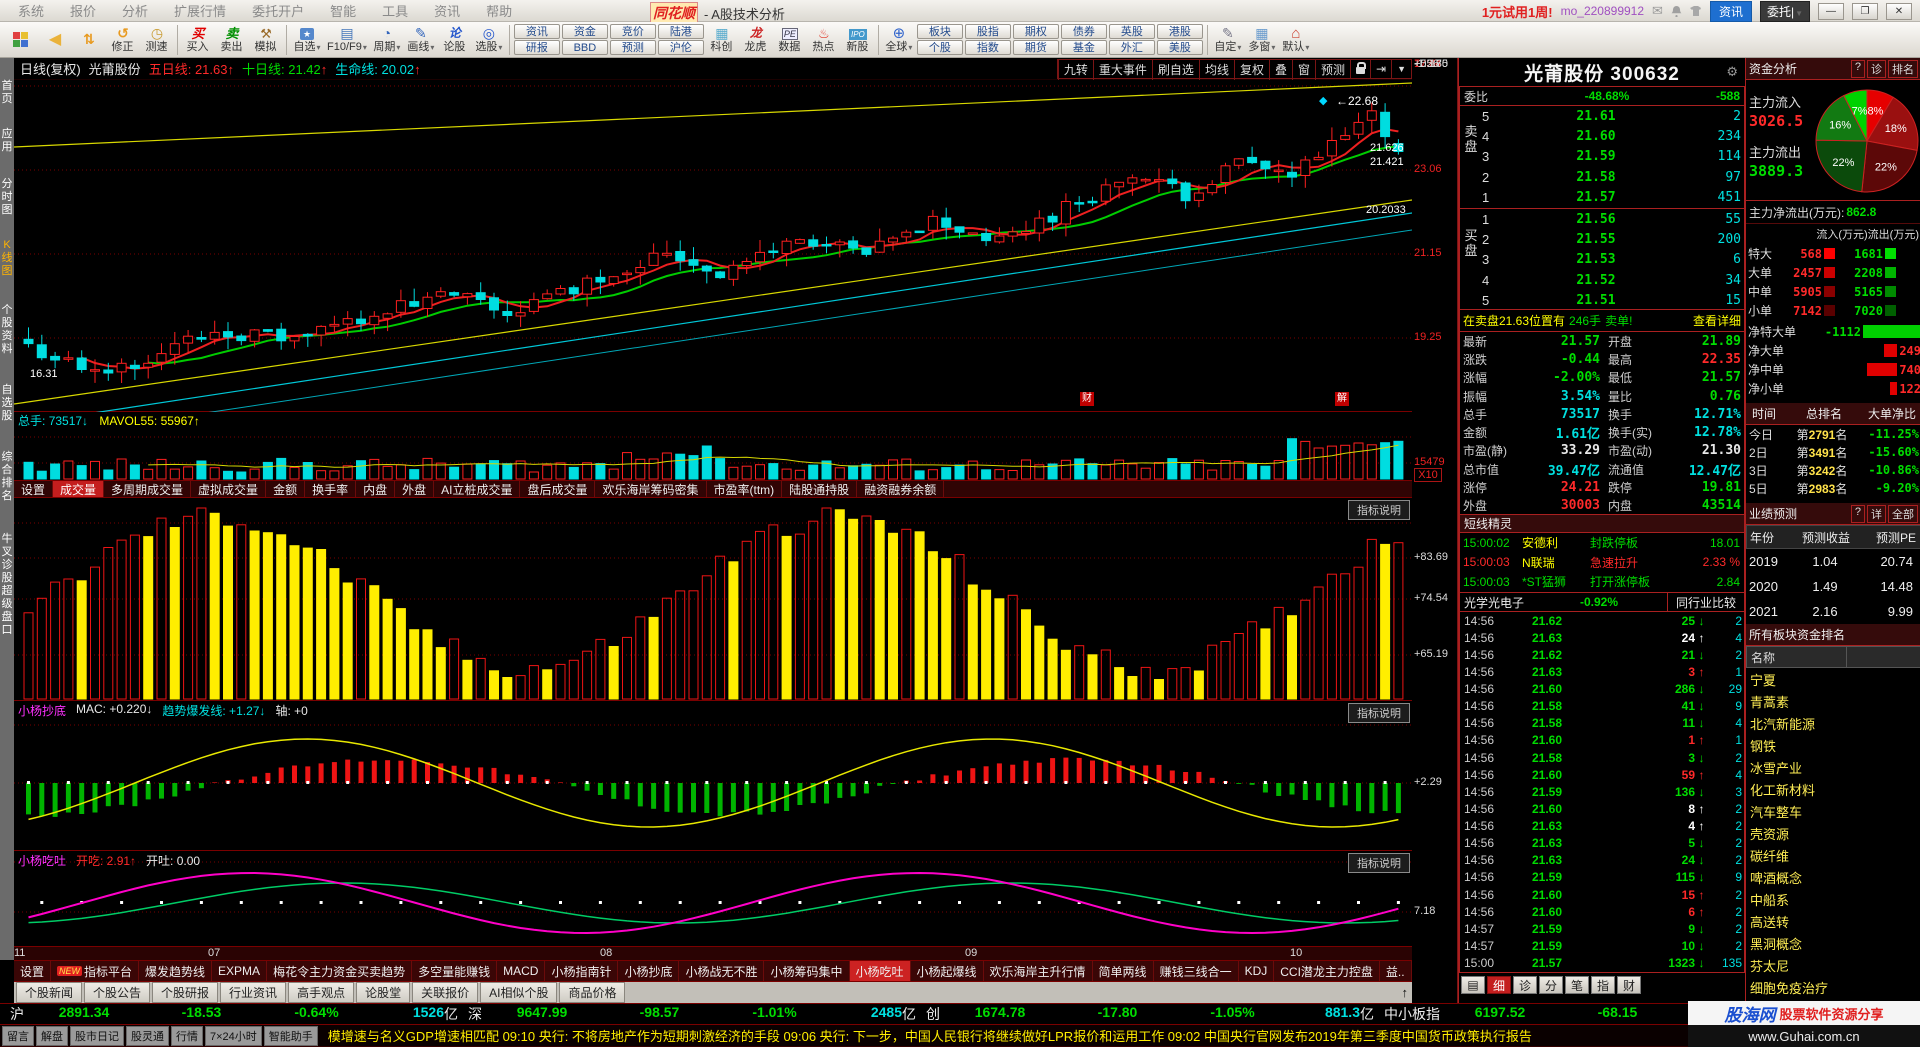 The image size is (1920, 1047). I want to click on menu-item: 智能, so click(343, 11).